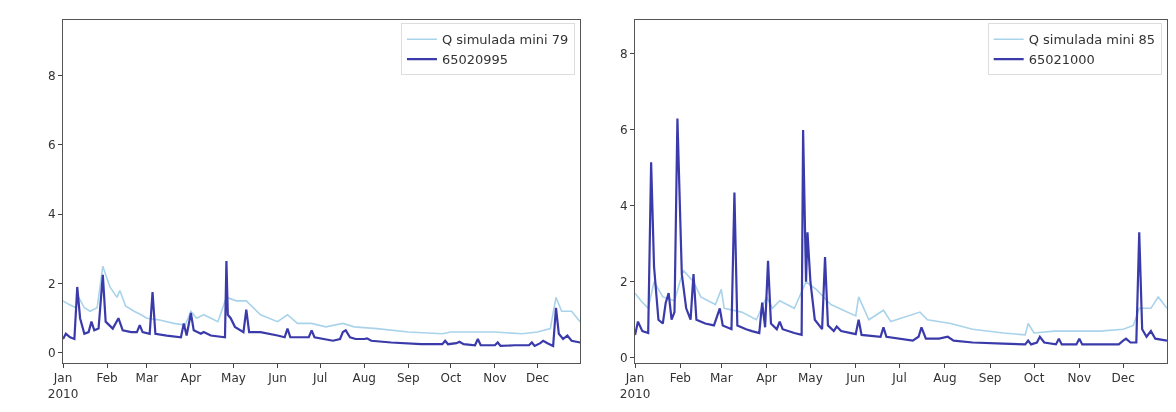 Image resolution: width=1176 pixels, height=412 pixels. I want to click on legend-label: 65021000, so click(1061, 60).